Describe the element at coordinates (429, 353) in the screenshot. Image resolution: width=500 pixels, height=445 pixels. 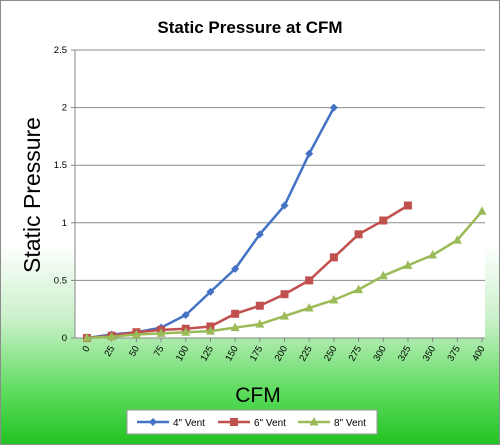
I see `x-tick-label: 350` at that location.